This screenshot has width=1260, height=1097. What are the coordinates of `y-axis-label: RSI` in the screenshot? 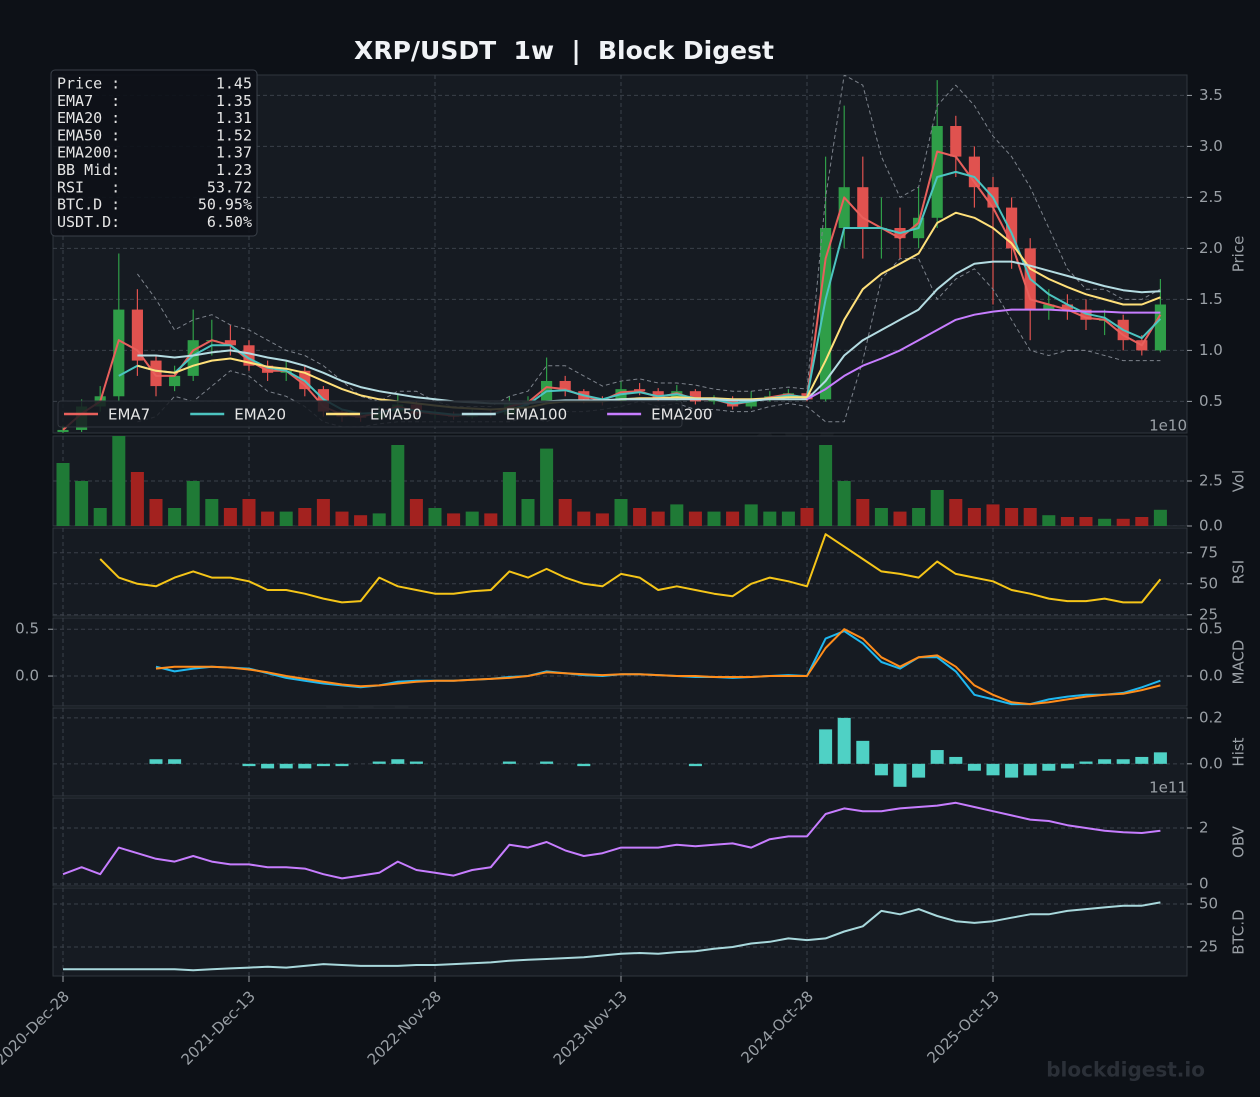 It's located at (1239, 572).